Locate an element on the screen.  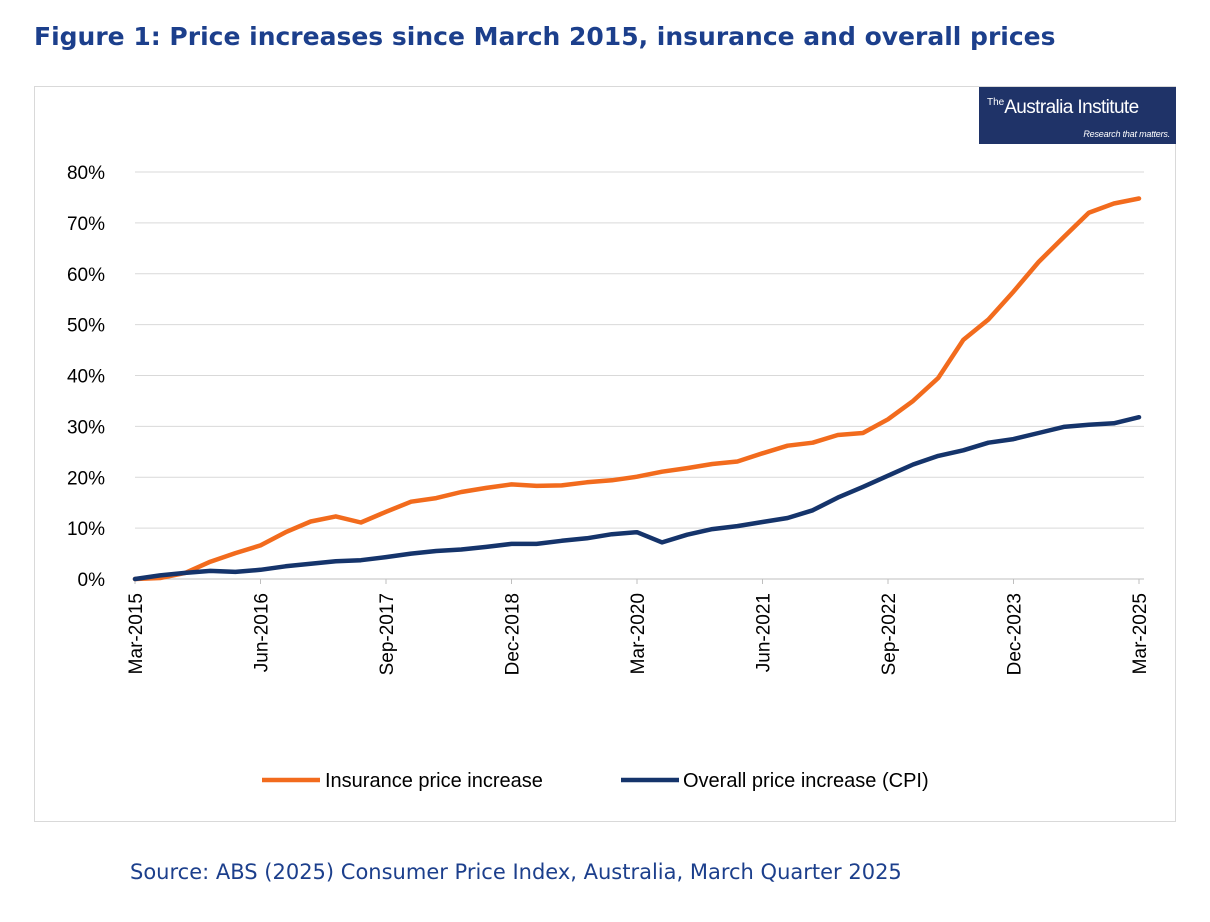
x-tick-label: Dec-2018 is located at coordinates (513, 634).